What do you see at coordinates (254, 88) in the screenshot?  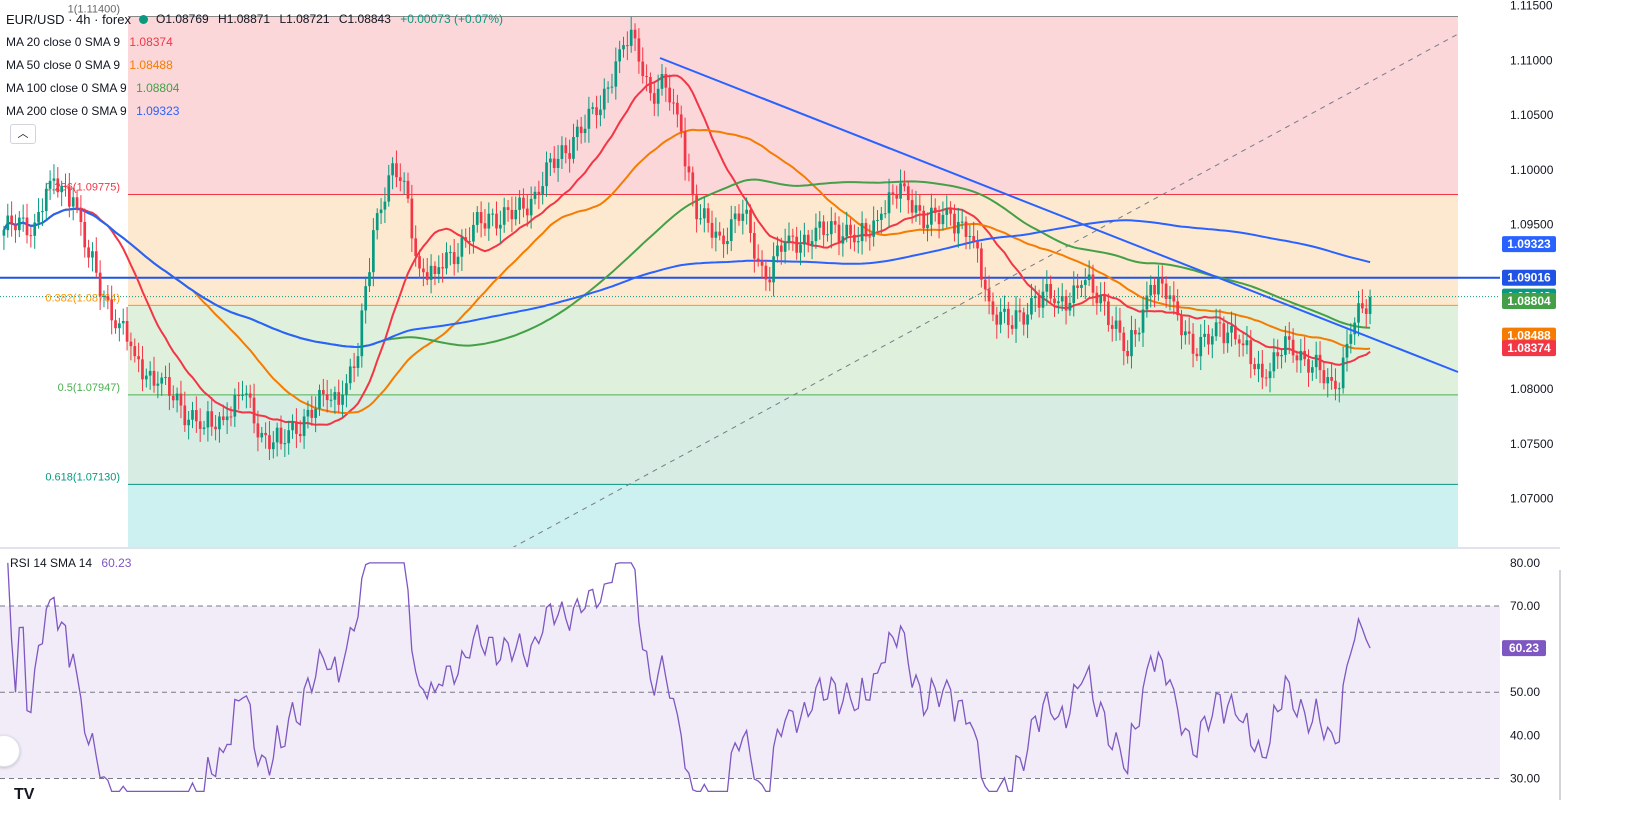 I see `ma-100-legend: MA 100 close 0 SMA 9 1.08804` at bounding box center [254, 88].